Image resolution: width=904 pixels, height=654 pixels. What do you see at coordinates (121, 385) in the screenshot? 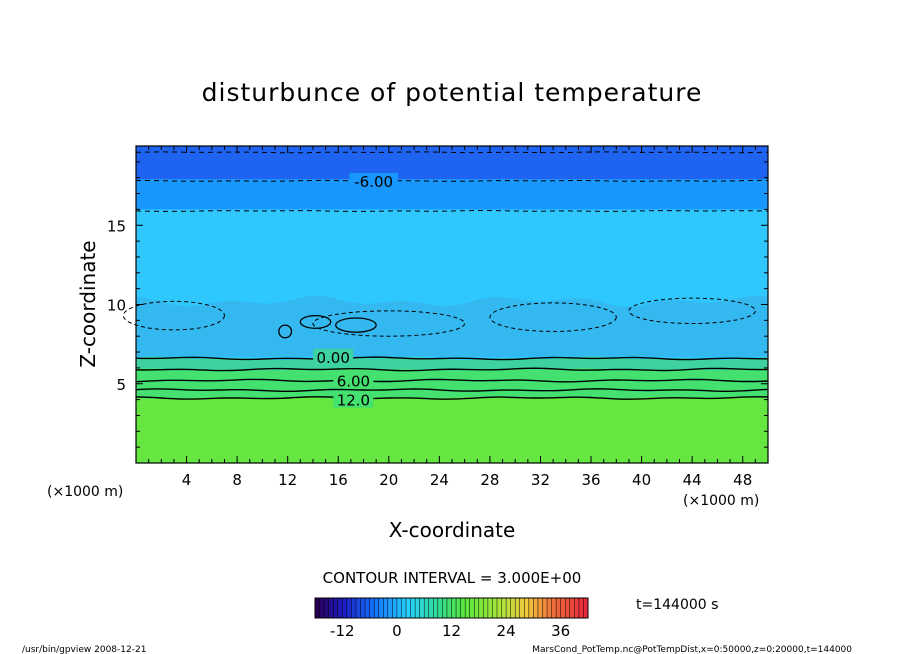
I see `y-tick-label: 5` at bounding box center [121, 385].